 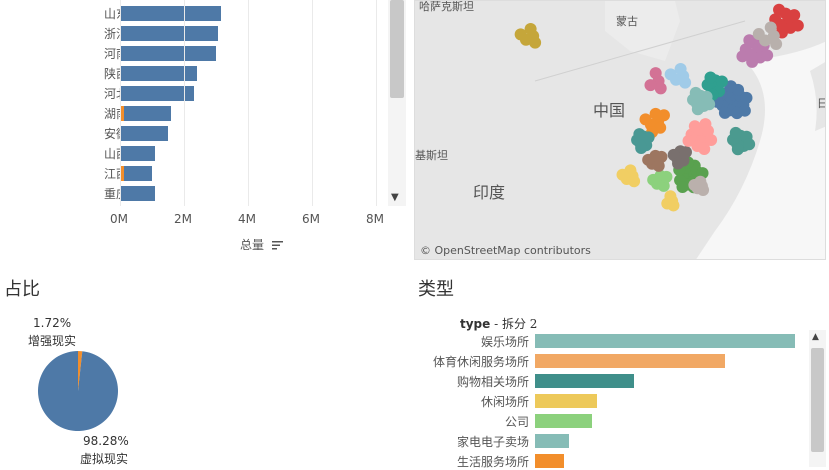 I want to click on map-label-china: 中国, so click(x=609, y=110).